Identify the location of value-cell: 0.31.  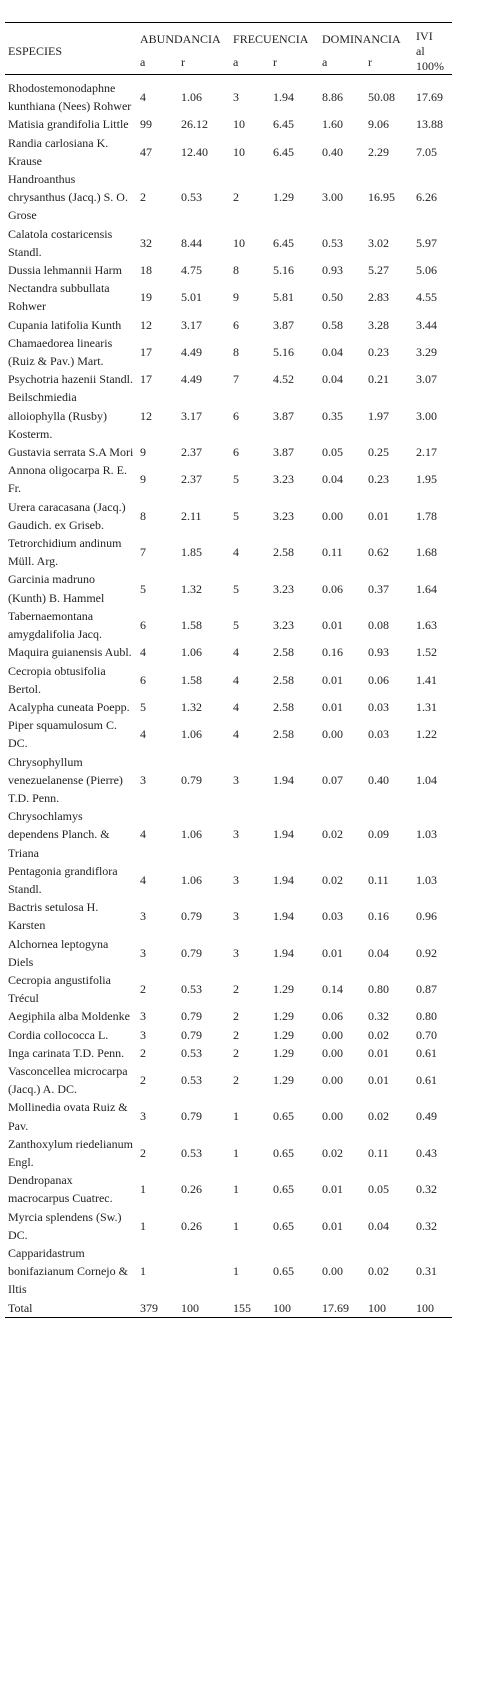
(427, 1271).